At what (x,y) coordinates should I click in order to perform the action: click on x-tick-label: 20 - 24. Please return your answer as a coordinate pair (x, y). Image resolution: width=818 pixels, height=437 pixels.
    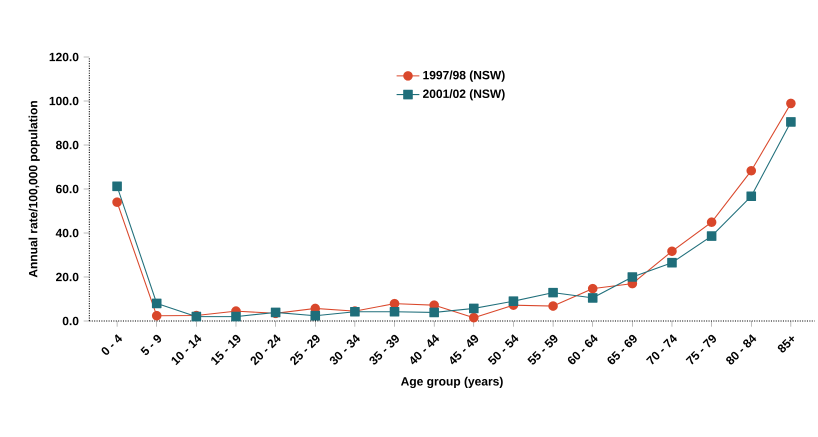
    Looking at the image, I should click on (265, 350).